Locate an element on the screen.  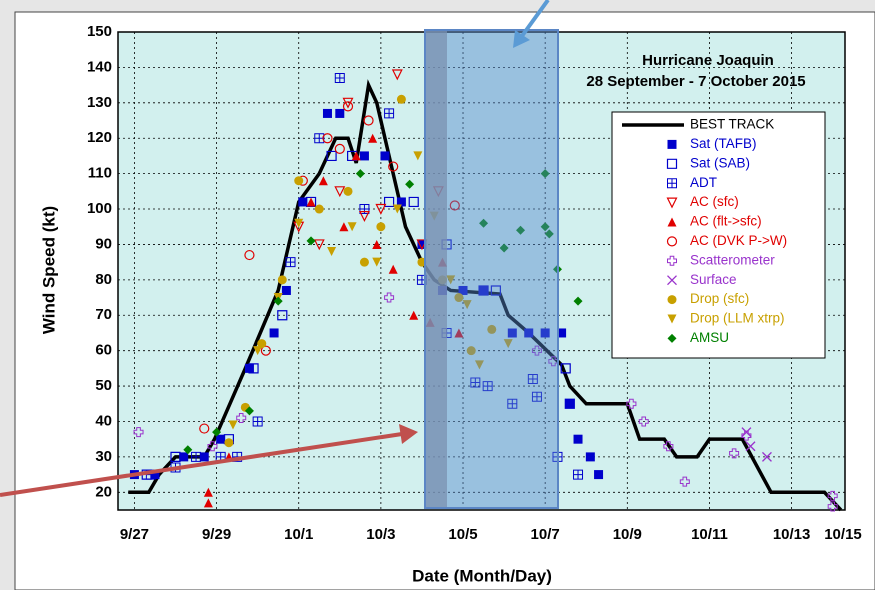
y-tick-label: 110 is located at coordinates (100, 173).